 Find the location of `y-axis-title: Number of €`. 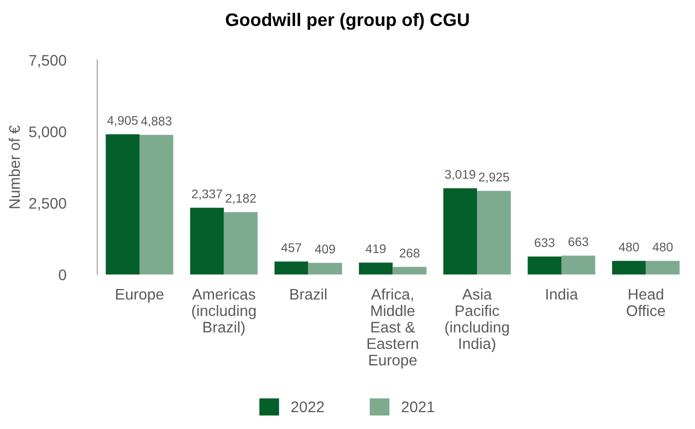

y-axis-title: Number of € is located at coordinates (14, 166).